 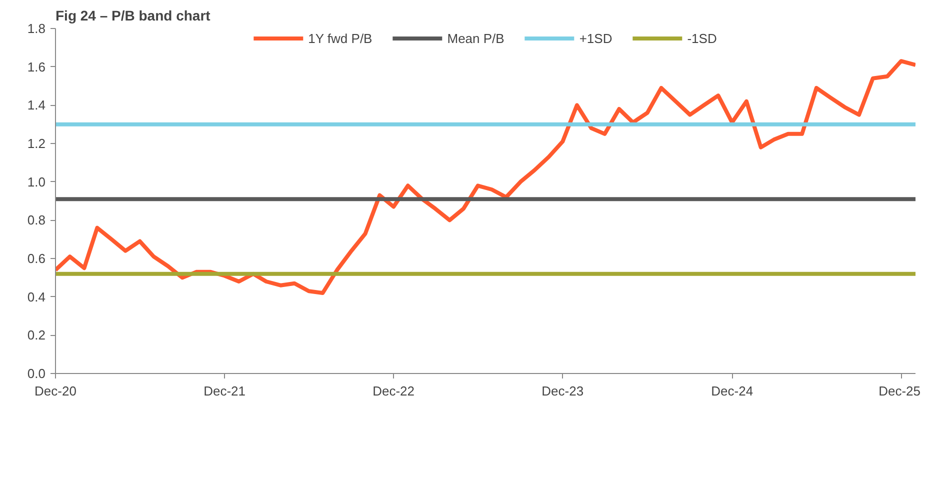 What do you see at coordinates (36, 373) in the screenshot?
I see `y-tick-label: 0.0` at bounding box center [36, 373].